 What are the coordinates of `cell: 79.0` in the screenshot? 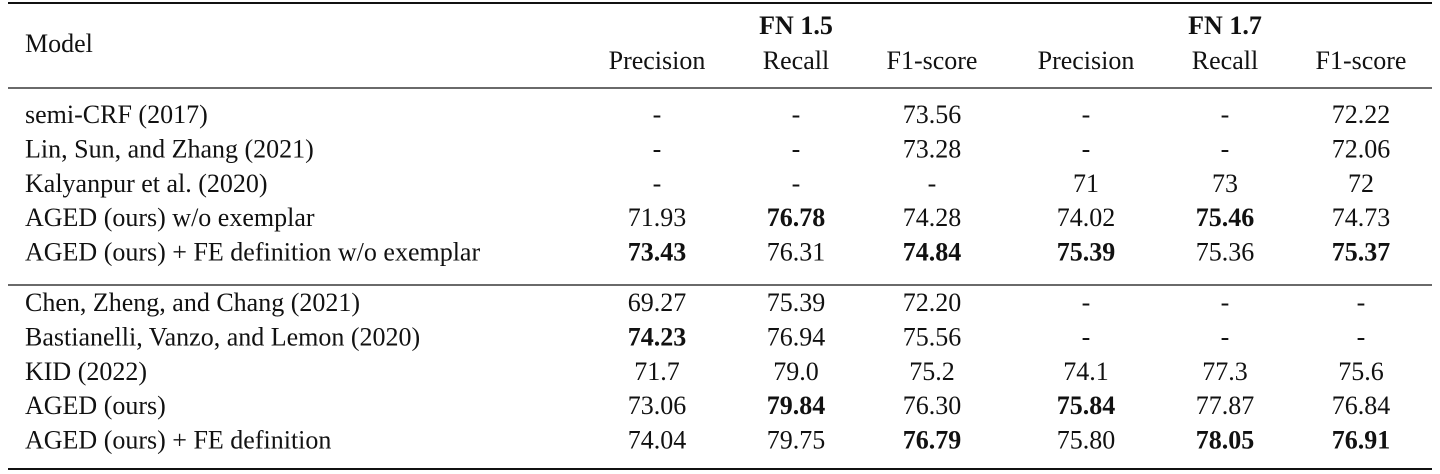 It's located at (796, 371).